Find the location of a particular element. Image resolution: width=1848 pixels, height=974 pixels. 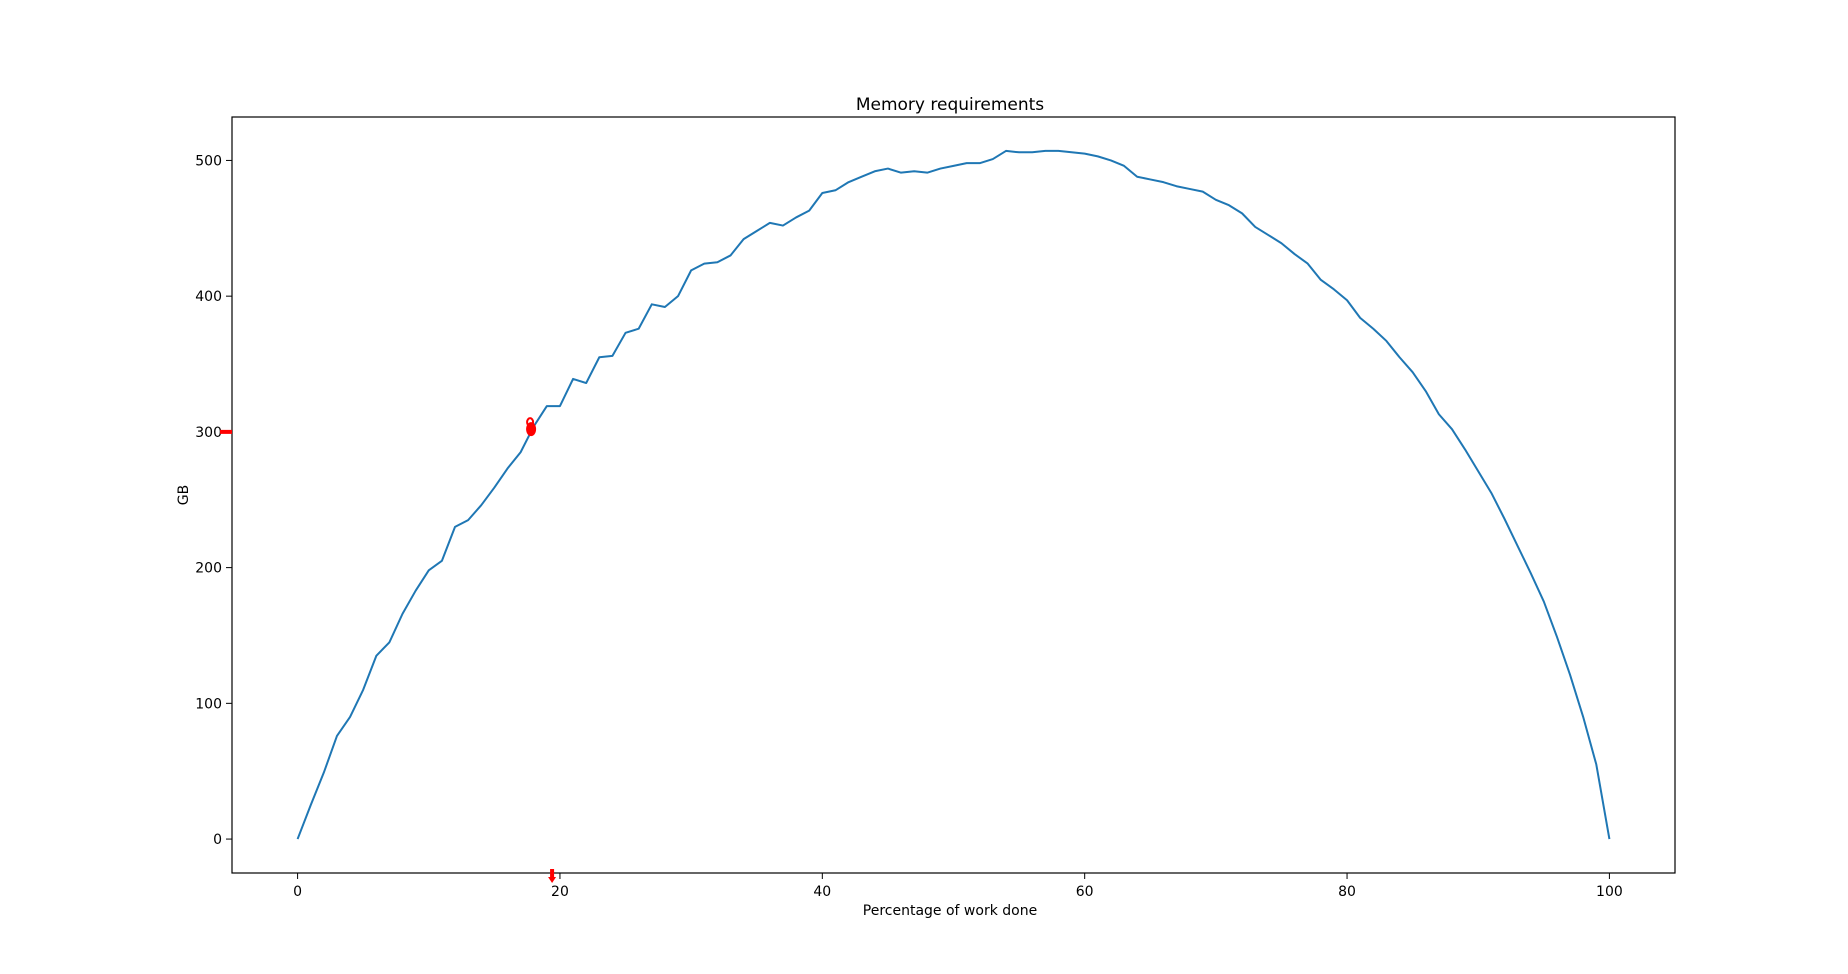

y-tick-label: 0 is located at coordinates (217, 840).